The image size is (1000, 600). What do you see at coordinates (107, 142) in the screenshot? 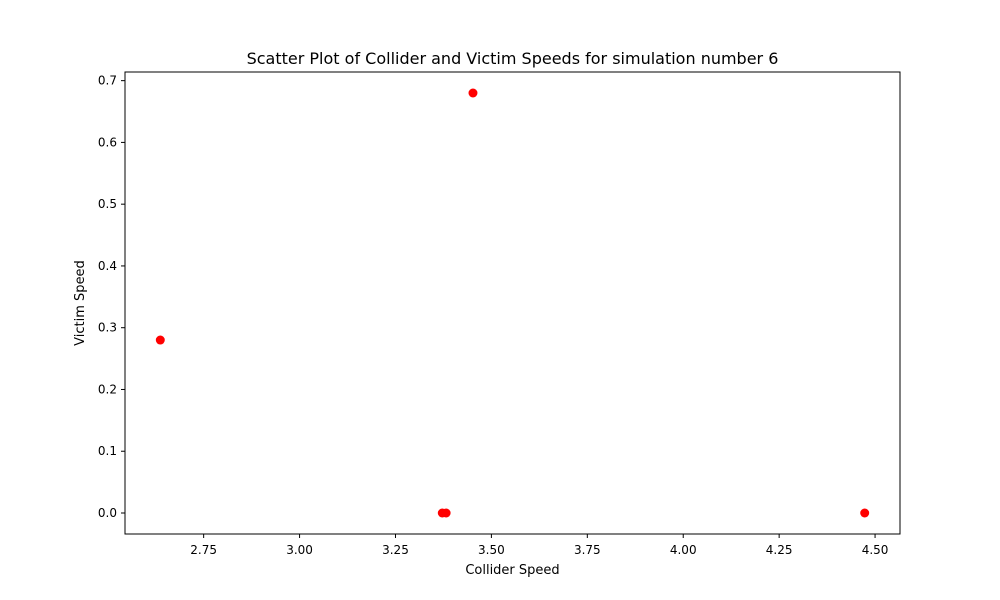
I see `y-tick-label: 0.6` at bounding box center [107, 142].